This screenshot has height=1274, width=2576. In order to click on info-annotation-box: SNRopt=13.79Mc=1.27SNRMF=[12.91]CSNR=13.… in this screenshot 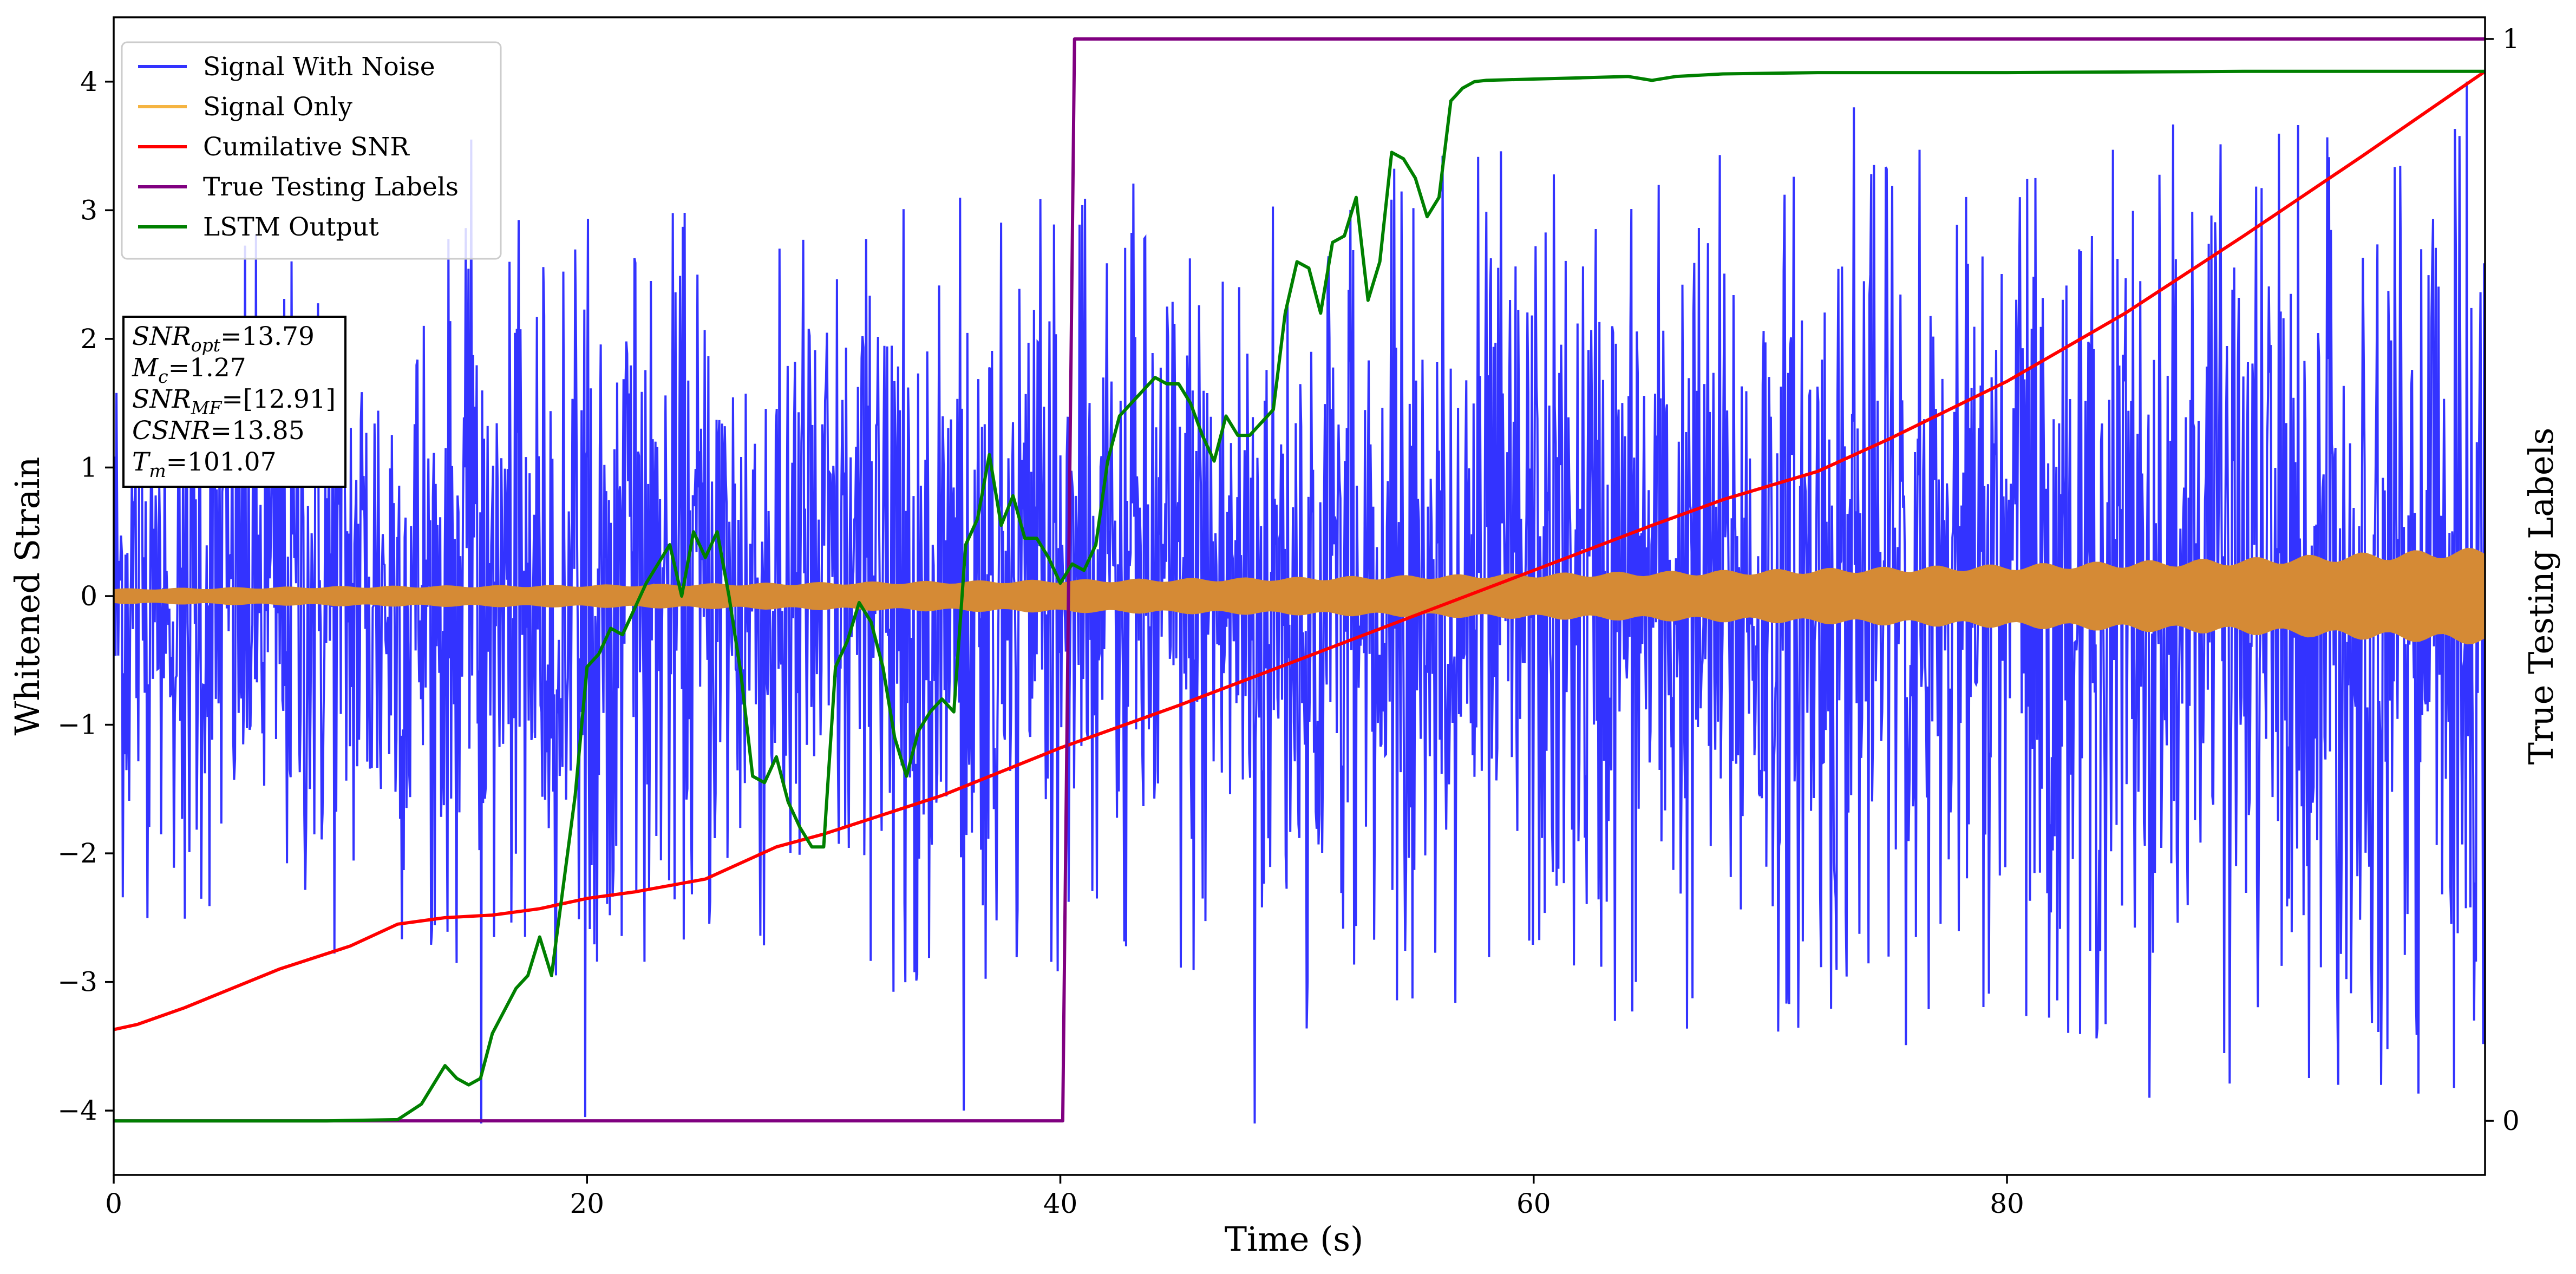, I will do `click(234, 402)`.